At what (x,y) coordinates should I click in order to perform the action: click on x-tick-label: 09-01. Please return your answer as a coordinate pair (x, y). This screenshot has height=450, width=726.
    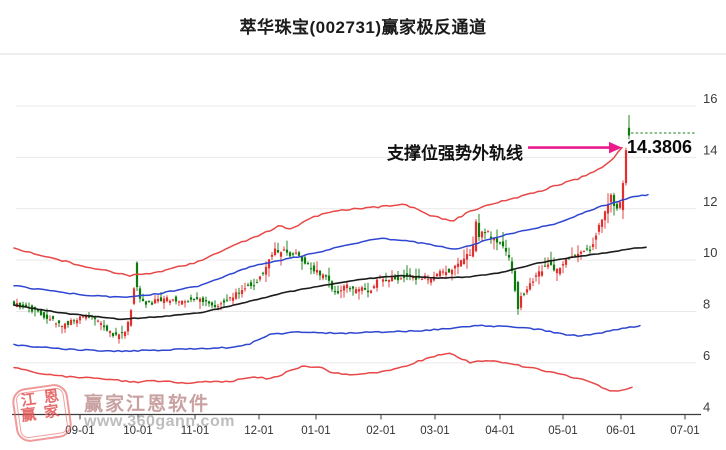
    Looking at the image, I should click on (79, 431).